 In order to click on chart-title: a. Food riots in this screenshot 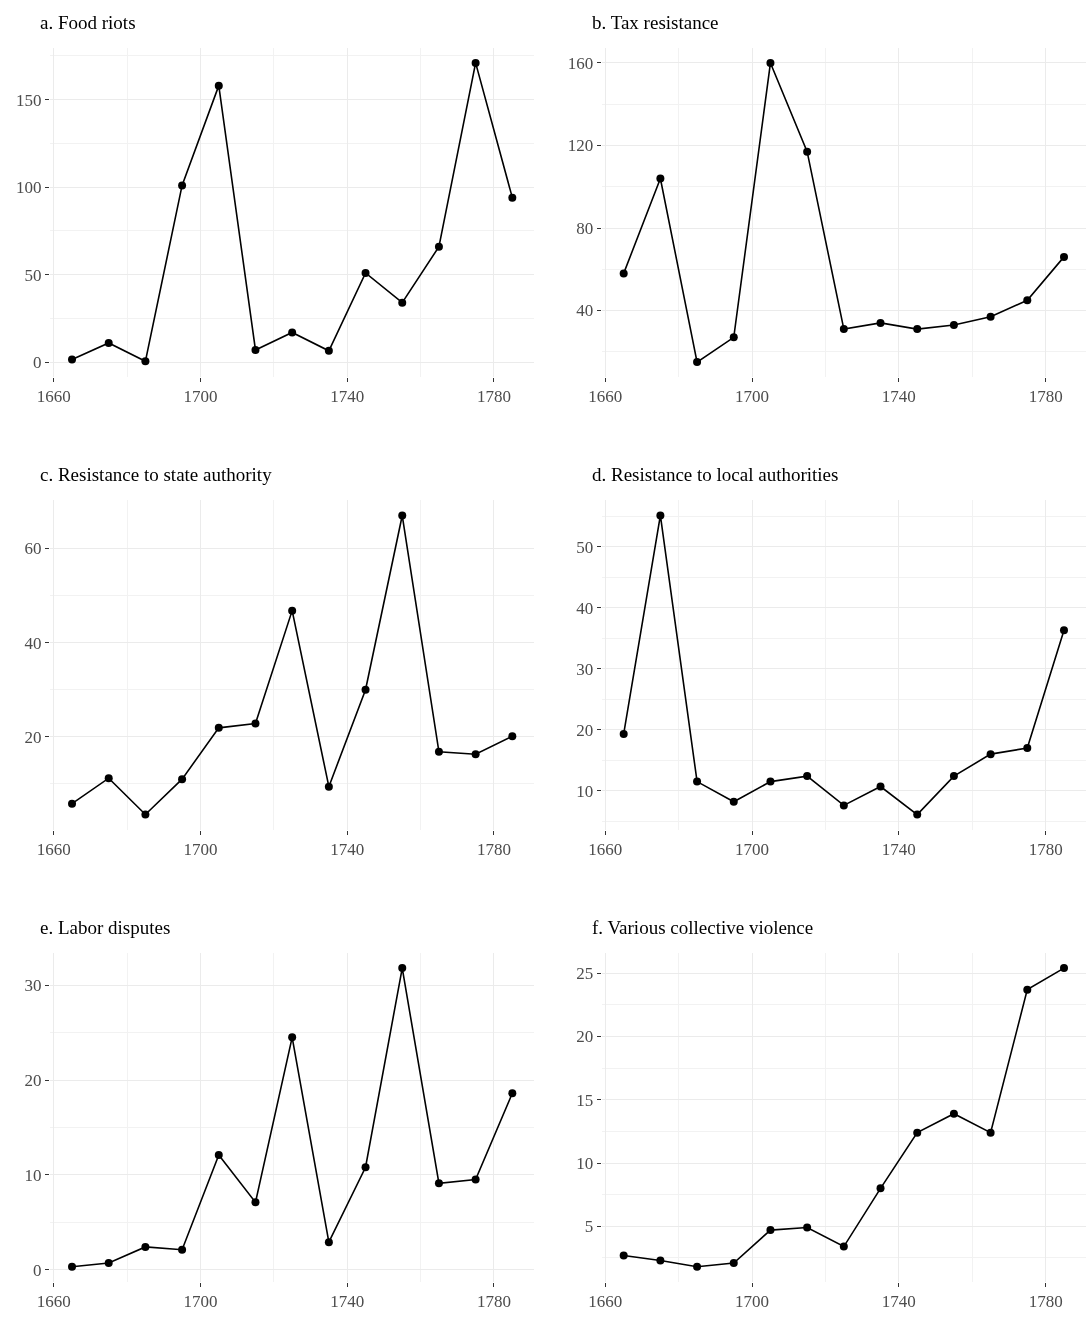, I will do `click(88, 22)`.